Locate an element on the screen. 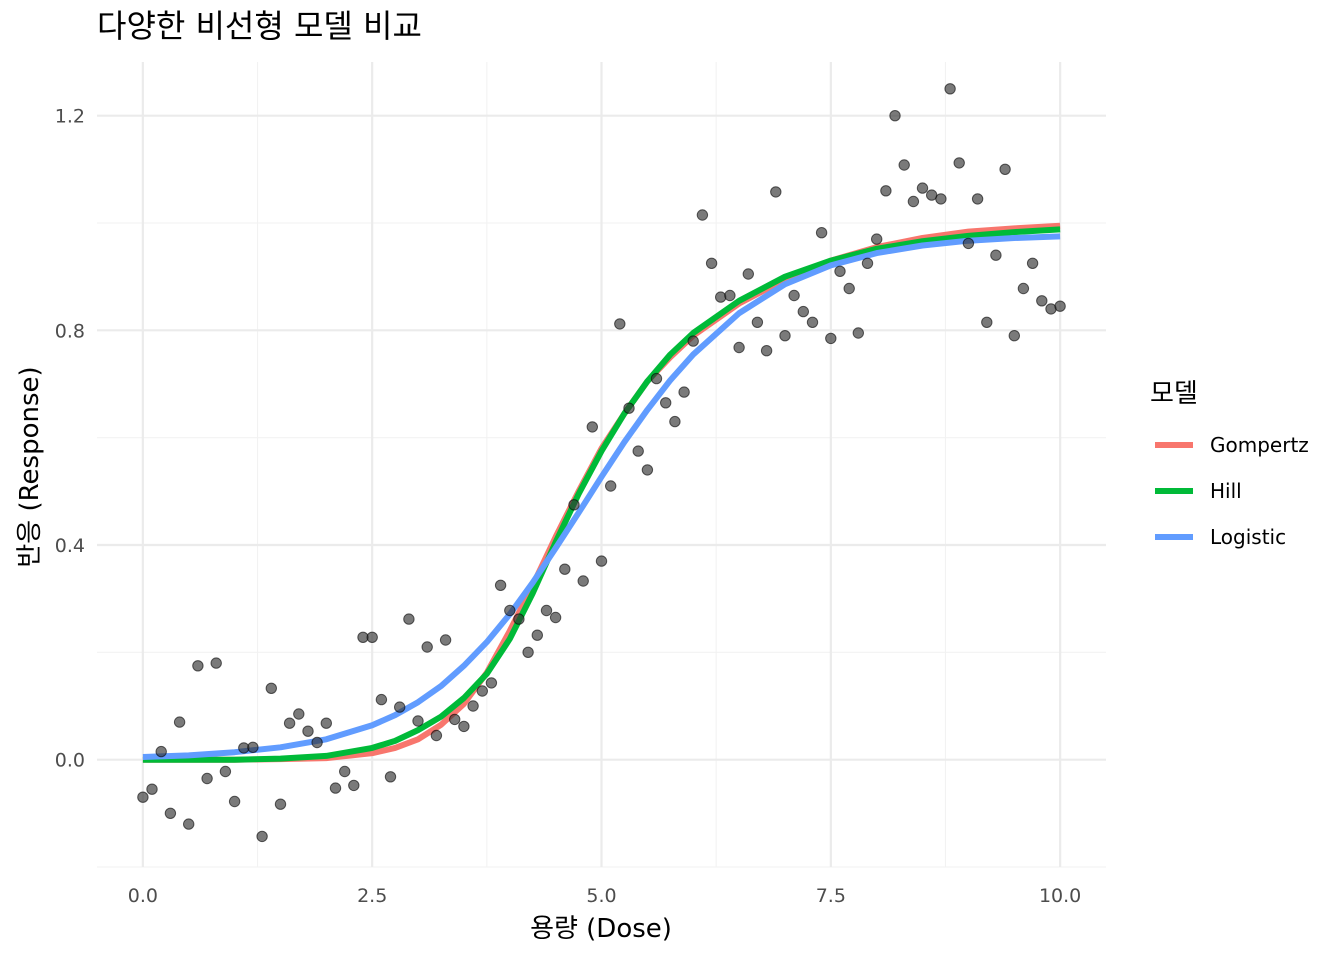  x-tick-label: 2.5 is located at coordinates (372, 896).